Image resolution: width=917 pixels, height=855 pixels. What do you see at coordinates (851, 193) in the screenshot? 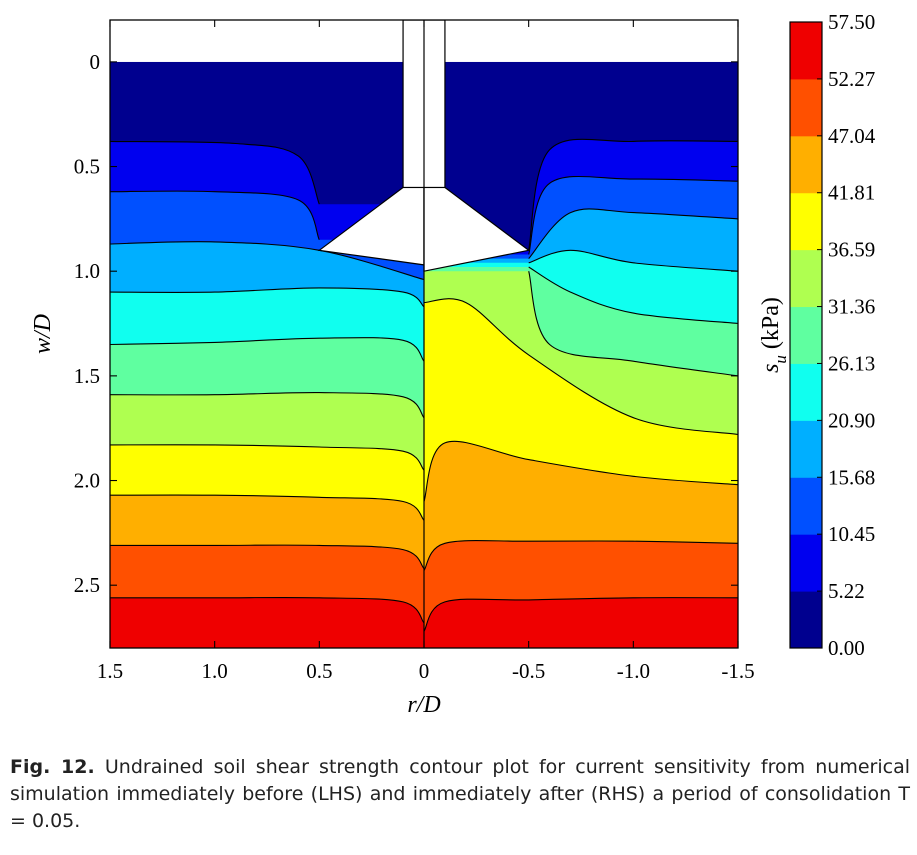
I see `colorbar-label-8: 41.81` at bounding box center [851, 193].